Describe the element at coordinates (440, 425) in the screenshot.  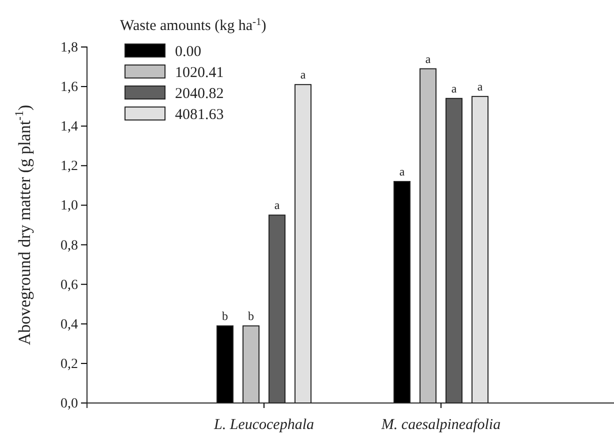
I see `x-tick-label: M. caesalpineafolia` at that location.